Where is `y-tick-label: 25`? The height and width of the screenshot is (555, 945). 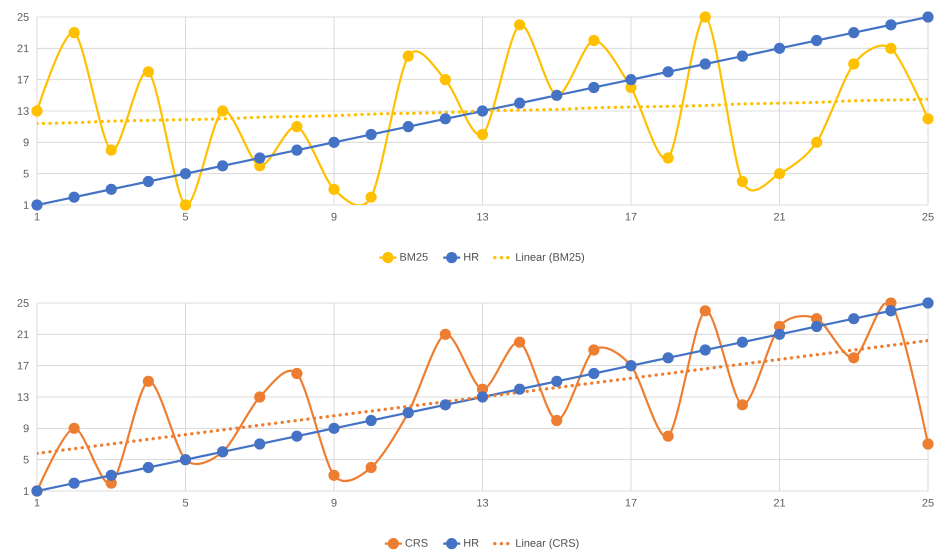 y-tick-label: 25 is located at coordinates (23, 17).